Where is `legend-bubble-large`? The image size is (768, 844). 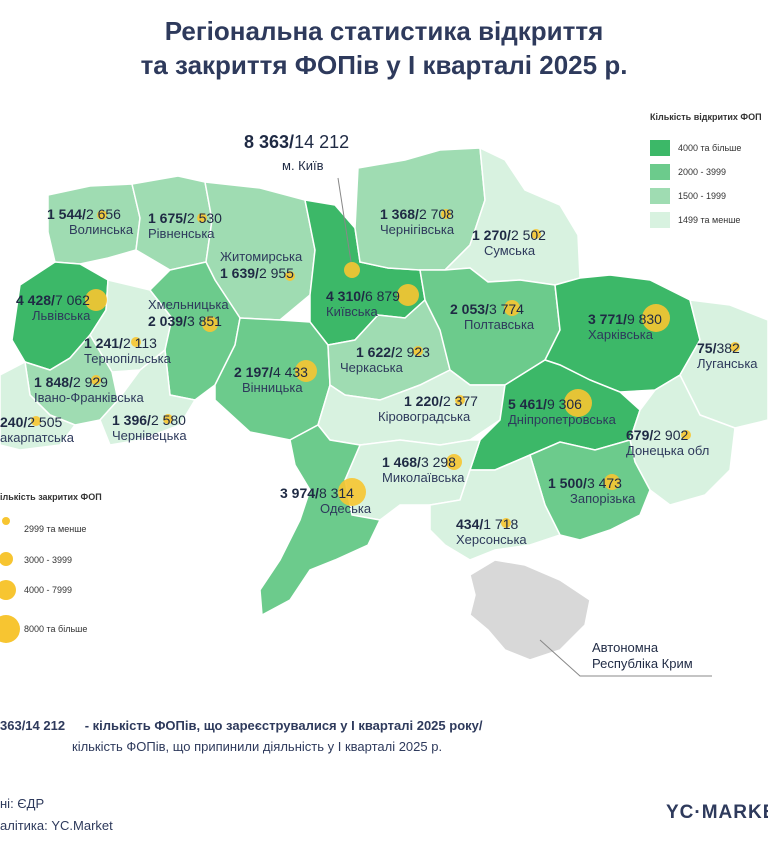
legend-bubble-large is located at coordinates (8, 590).